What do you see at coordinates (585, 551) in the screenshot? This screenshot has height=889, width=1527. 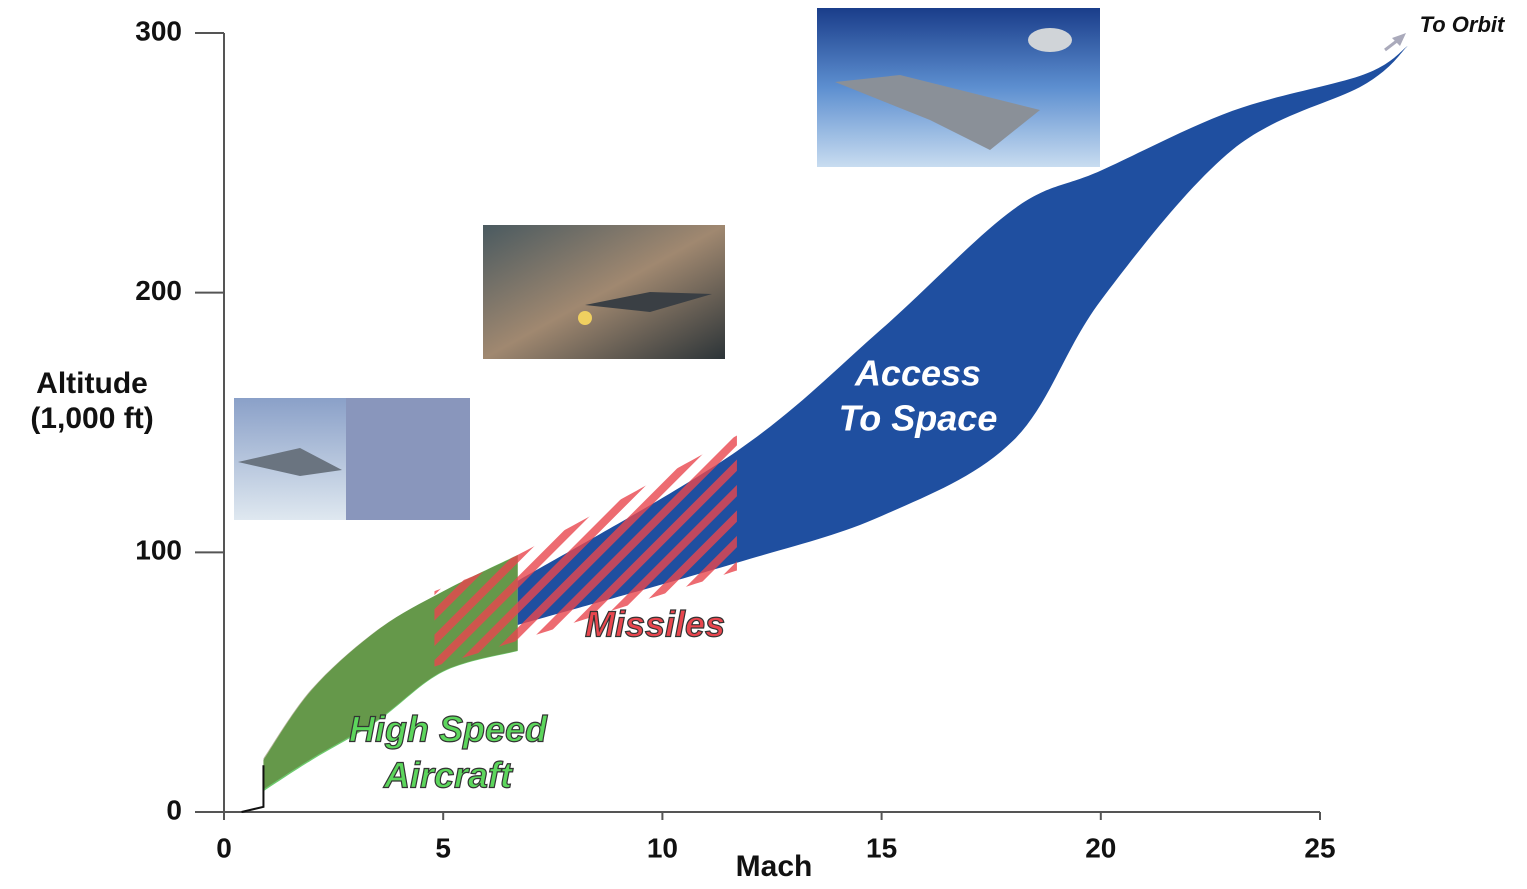 I see `region` at bounding box center [585, 551].